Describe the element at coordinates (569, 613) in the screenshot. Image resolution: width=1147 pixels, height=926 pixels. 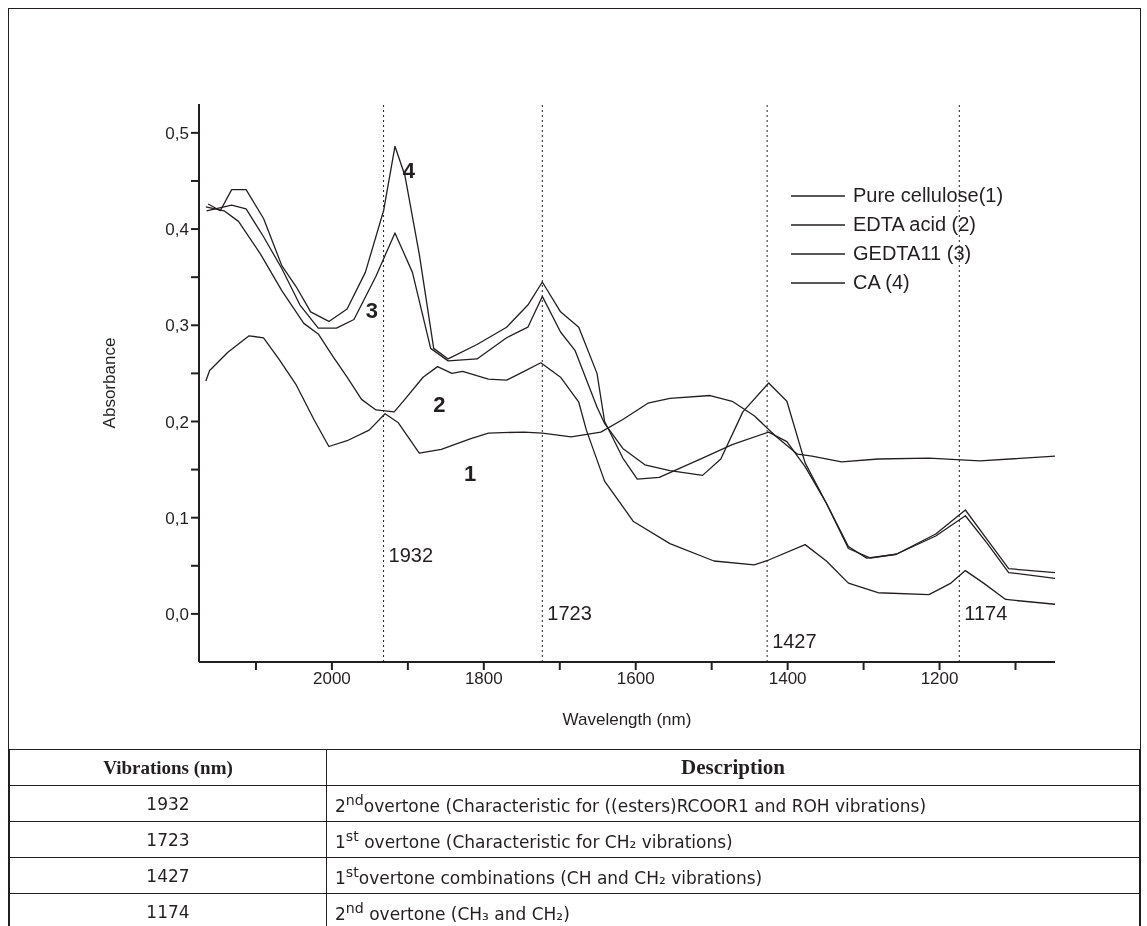
I see `ref-line-label: 1723` at that location.